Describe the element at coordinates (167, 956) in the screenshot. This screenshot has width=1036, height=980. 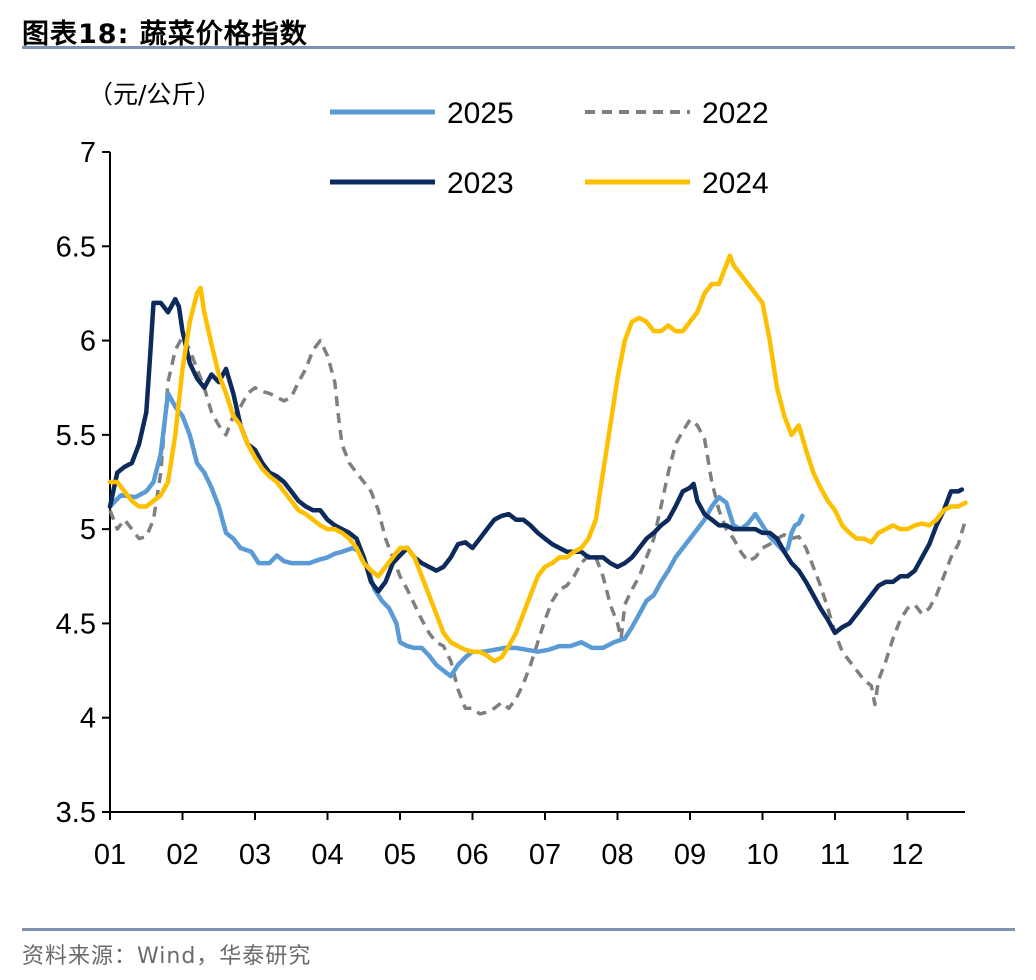
I see `source-note: 资料来源：Wind，华泰研究` at that location.